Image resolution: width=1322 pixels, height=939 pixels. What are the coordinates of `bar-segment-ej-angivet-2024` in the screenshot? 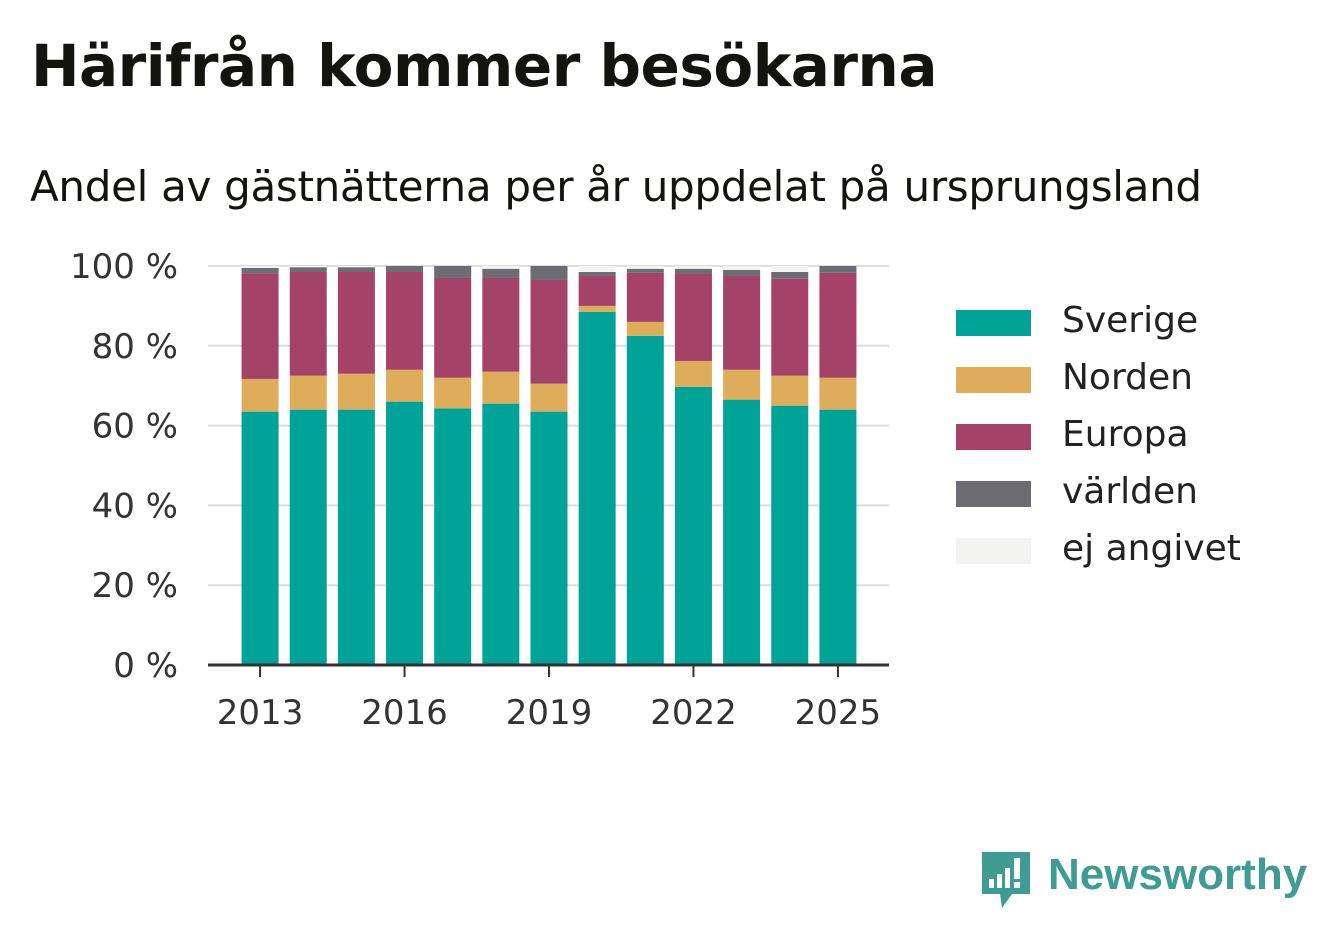 It's located at (790, 269).